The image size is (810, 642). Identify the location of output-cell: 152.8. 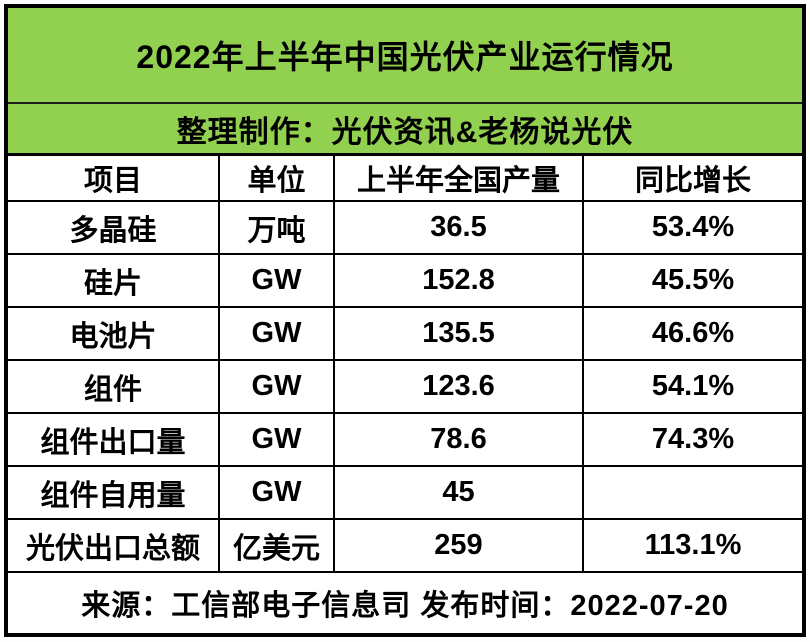
(459, 280).